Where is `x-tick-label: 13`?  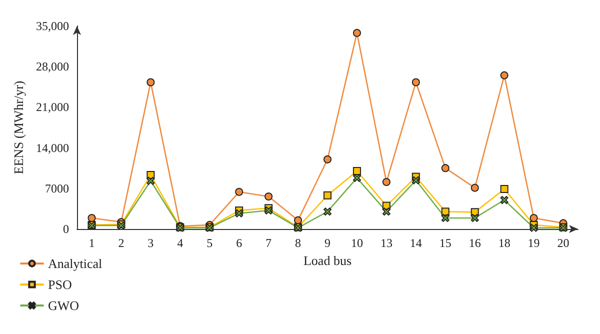
x-tick-label: 13 is located at coordinates (386, 243).